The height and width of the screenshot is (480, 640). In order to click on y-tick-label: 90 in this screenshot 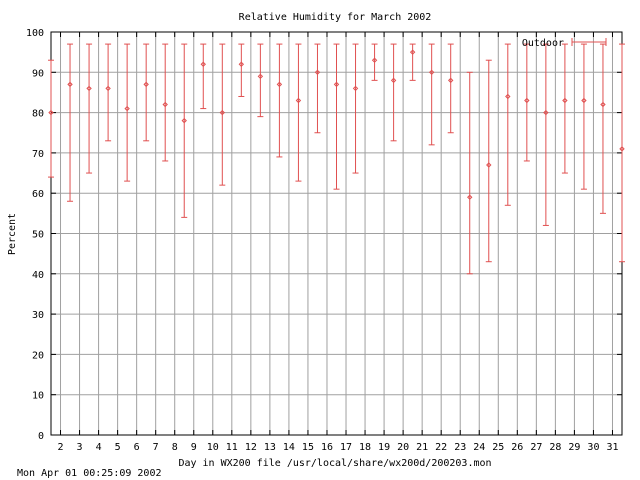, I will do `click(38, 73)`.